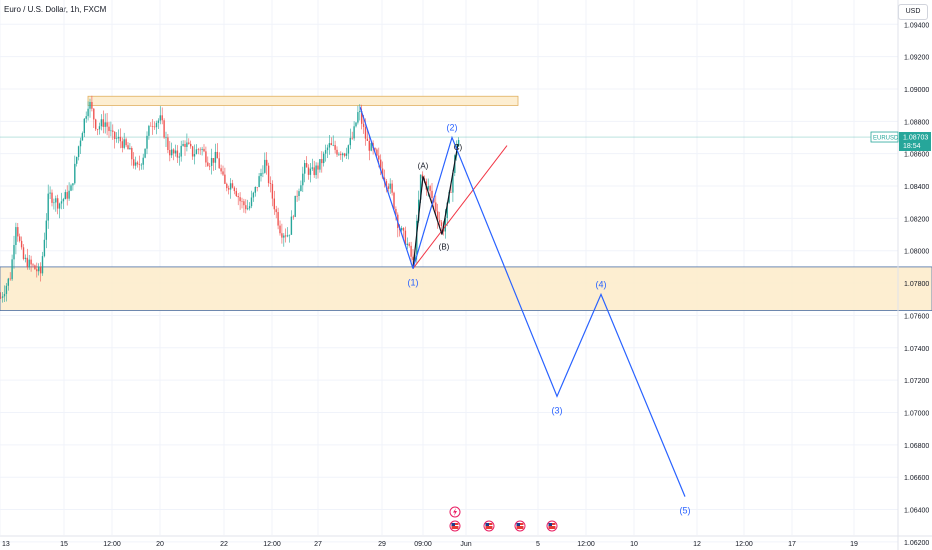 The image size is (932, 550). I want to click on x-tick-label: 17, so click(792, 544).